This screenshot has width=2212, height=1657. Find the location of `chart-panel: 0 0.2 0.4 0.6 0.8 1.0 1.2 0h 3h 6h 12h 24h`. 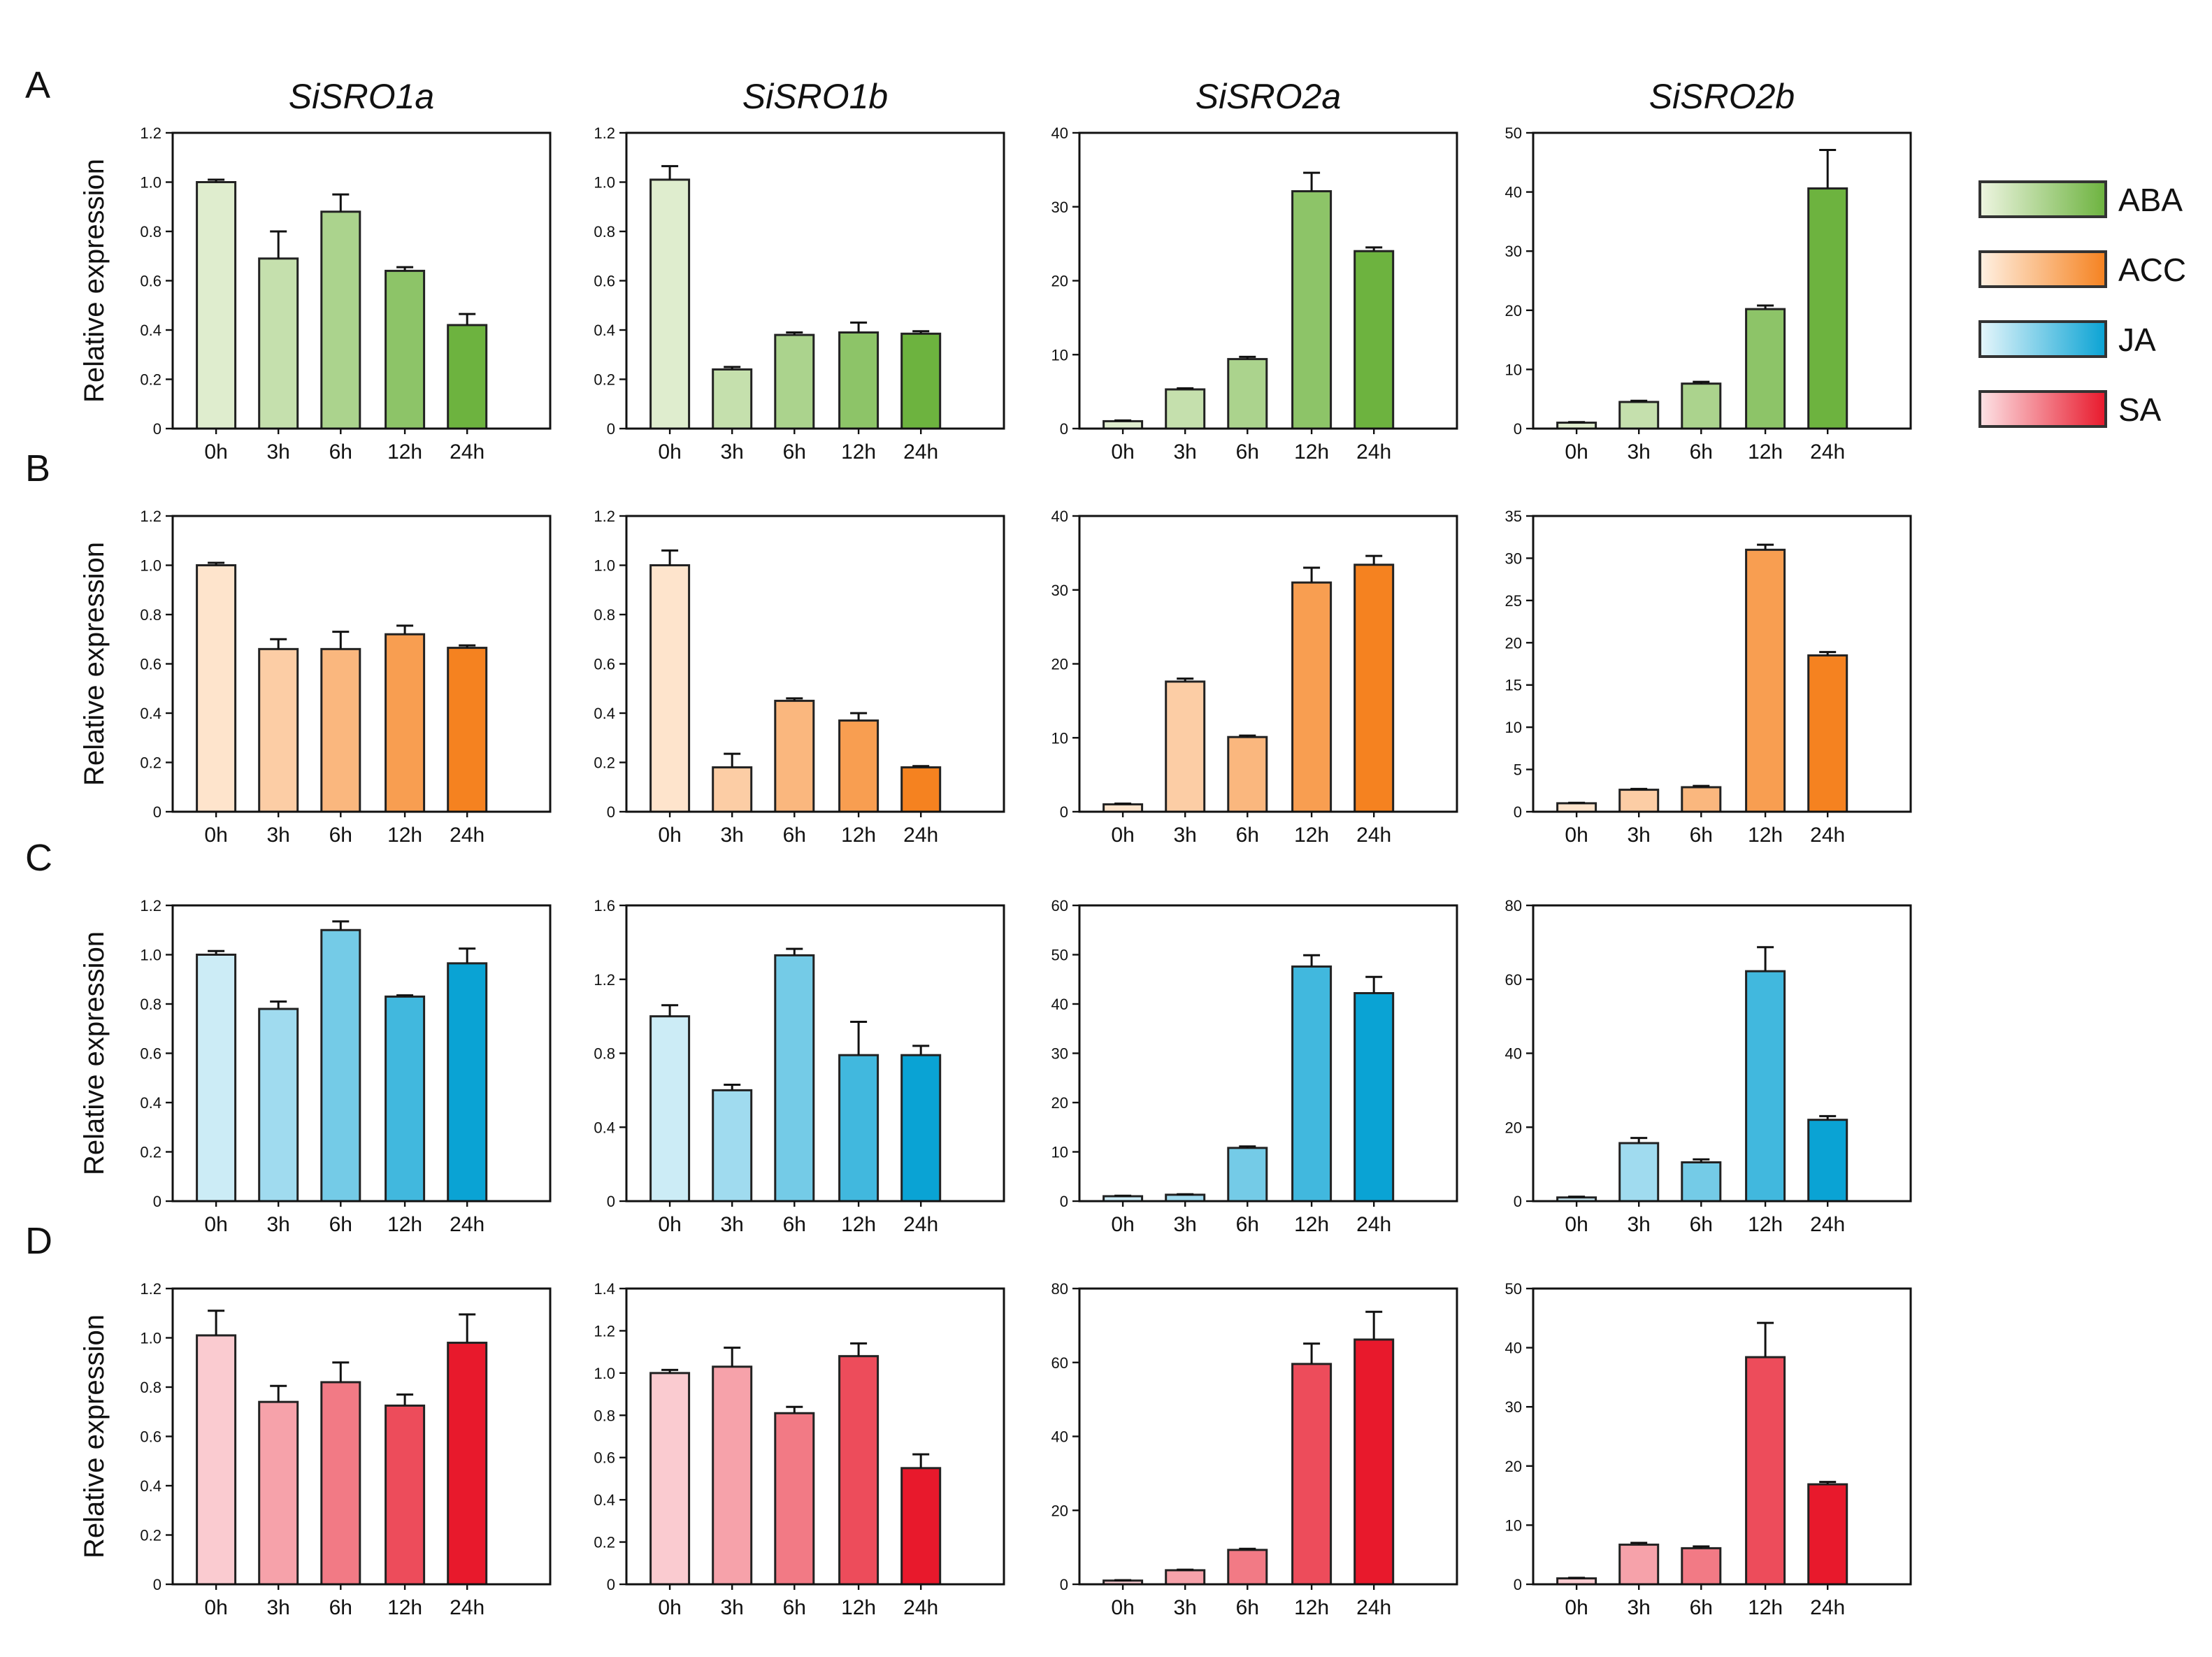

chart-panel: 0 0.2 0.4 0.6 0.8 1.0 1.2 0h 3h 6h 12h 24h is located at coordinates (799, 677).